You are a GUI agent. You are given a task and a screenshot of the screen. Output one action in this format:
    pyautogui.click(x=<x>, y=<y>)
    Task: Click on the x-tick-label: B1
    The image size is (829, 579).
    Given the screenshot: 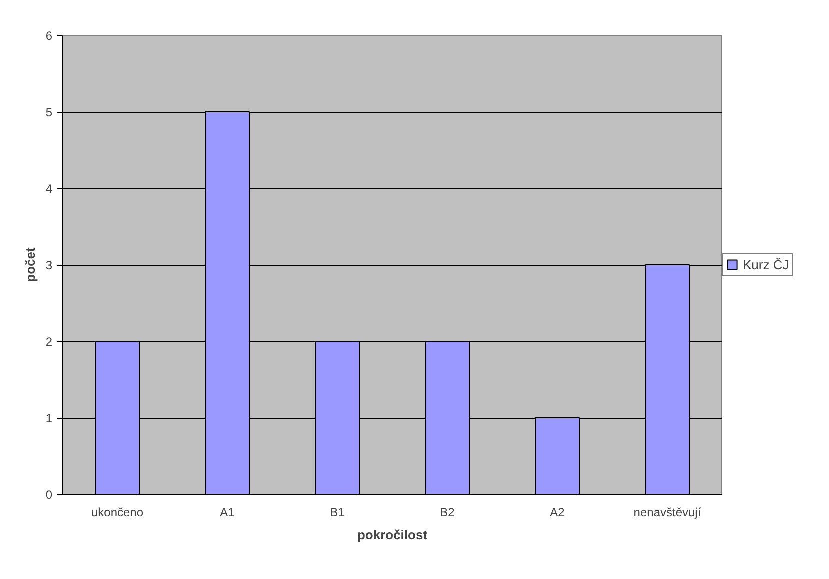 What is the action you would take?
    pyautogui.click(x=338, y=513)
    